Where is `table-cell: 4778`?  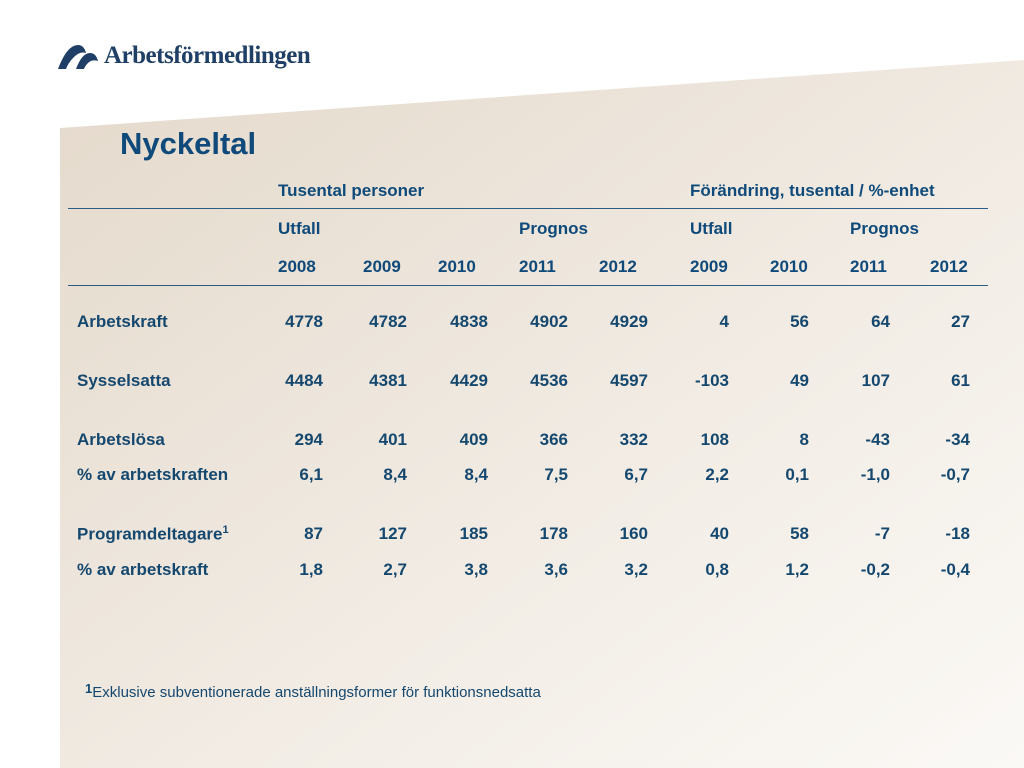
table-cell: 4778 is located at coordinates (304, 321).